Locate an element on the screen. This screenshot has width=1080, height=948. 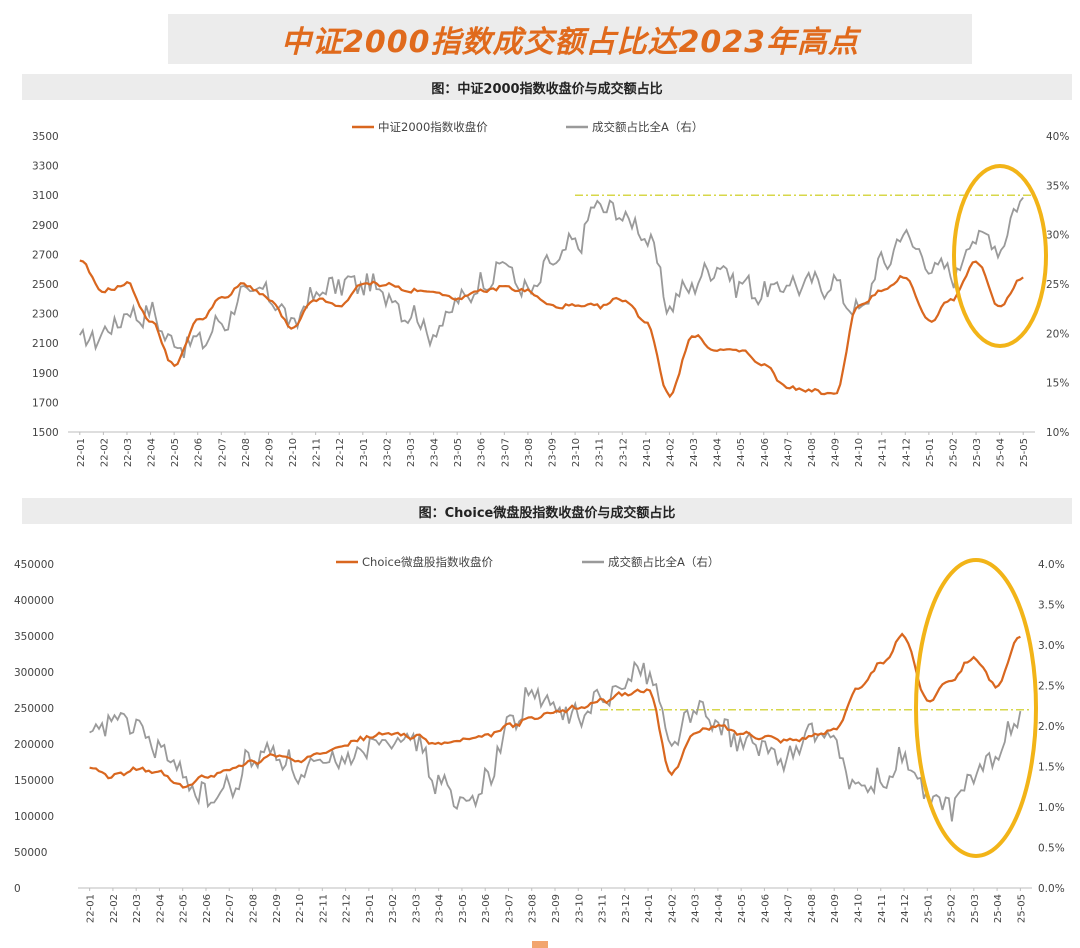
y-right-tick-label: 1.5% is located at coordinates (1051, 768).